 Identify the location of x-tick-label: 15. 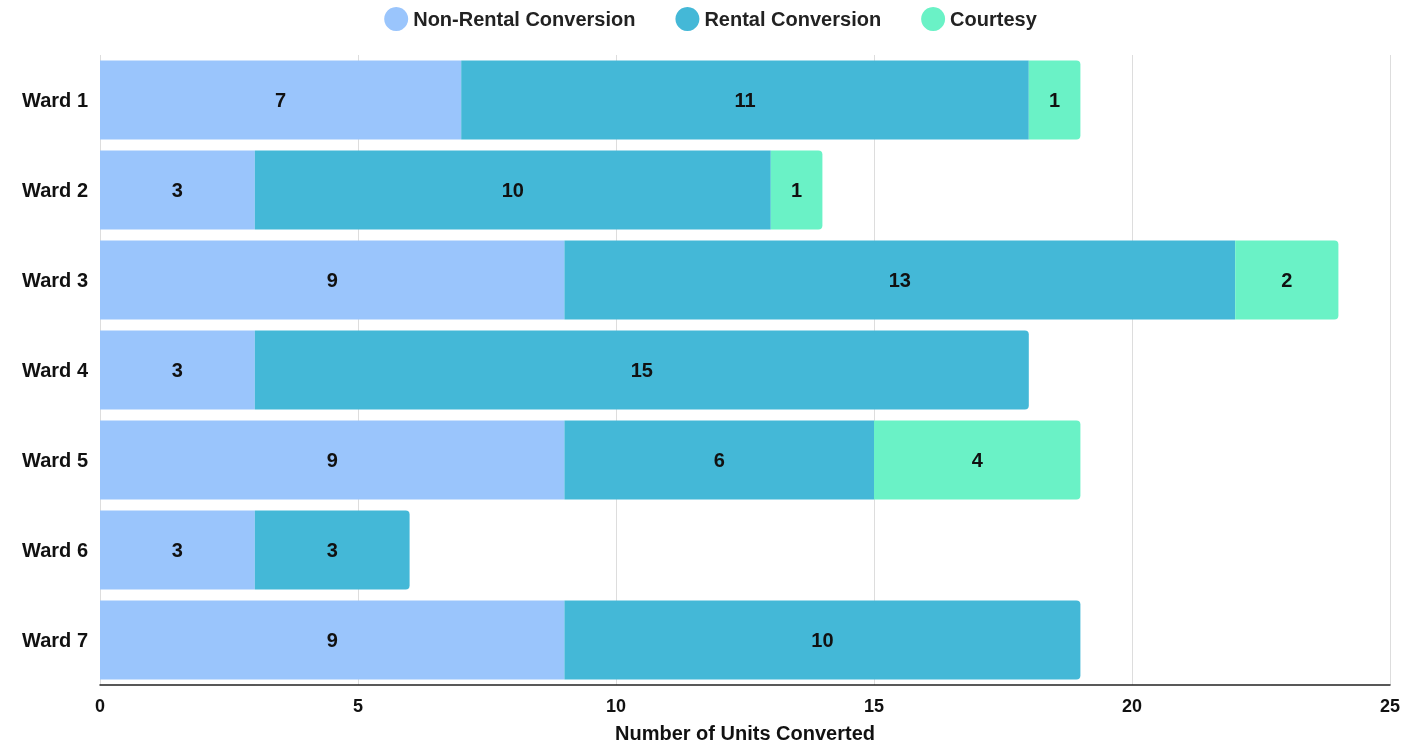
(874, 706).